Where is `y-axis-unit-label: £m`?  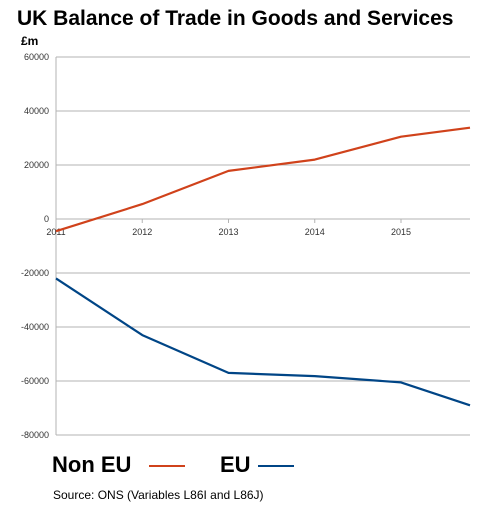 y-axis-unit-label: £m is located at coordinates (30, 41).